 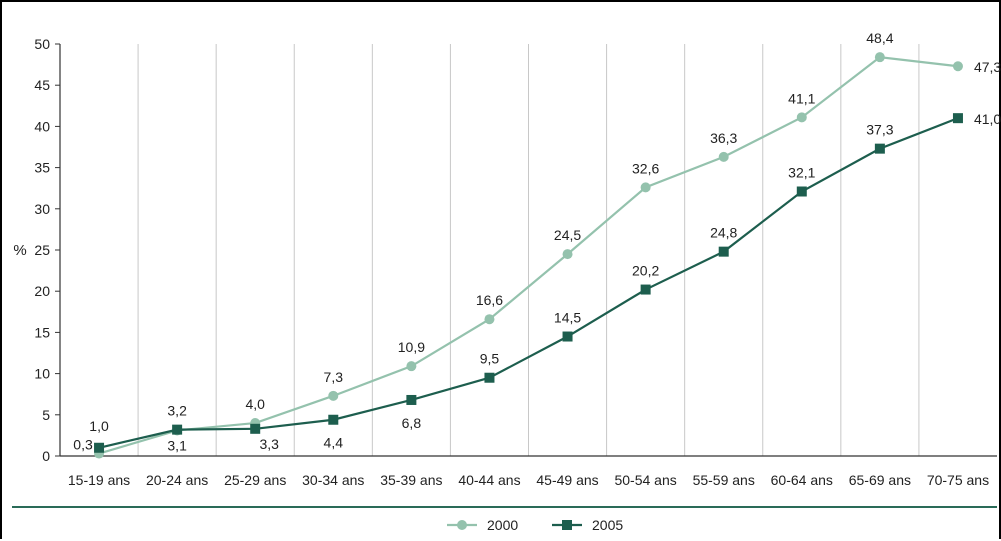 What do you see at coordinates (645, 168) in the screenshot?
I see `data-label-2000: 32,6` at bounding box center [645, 168].